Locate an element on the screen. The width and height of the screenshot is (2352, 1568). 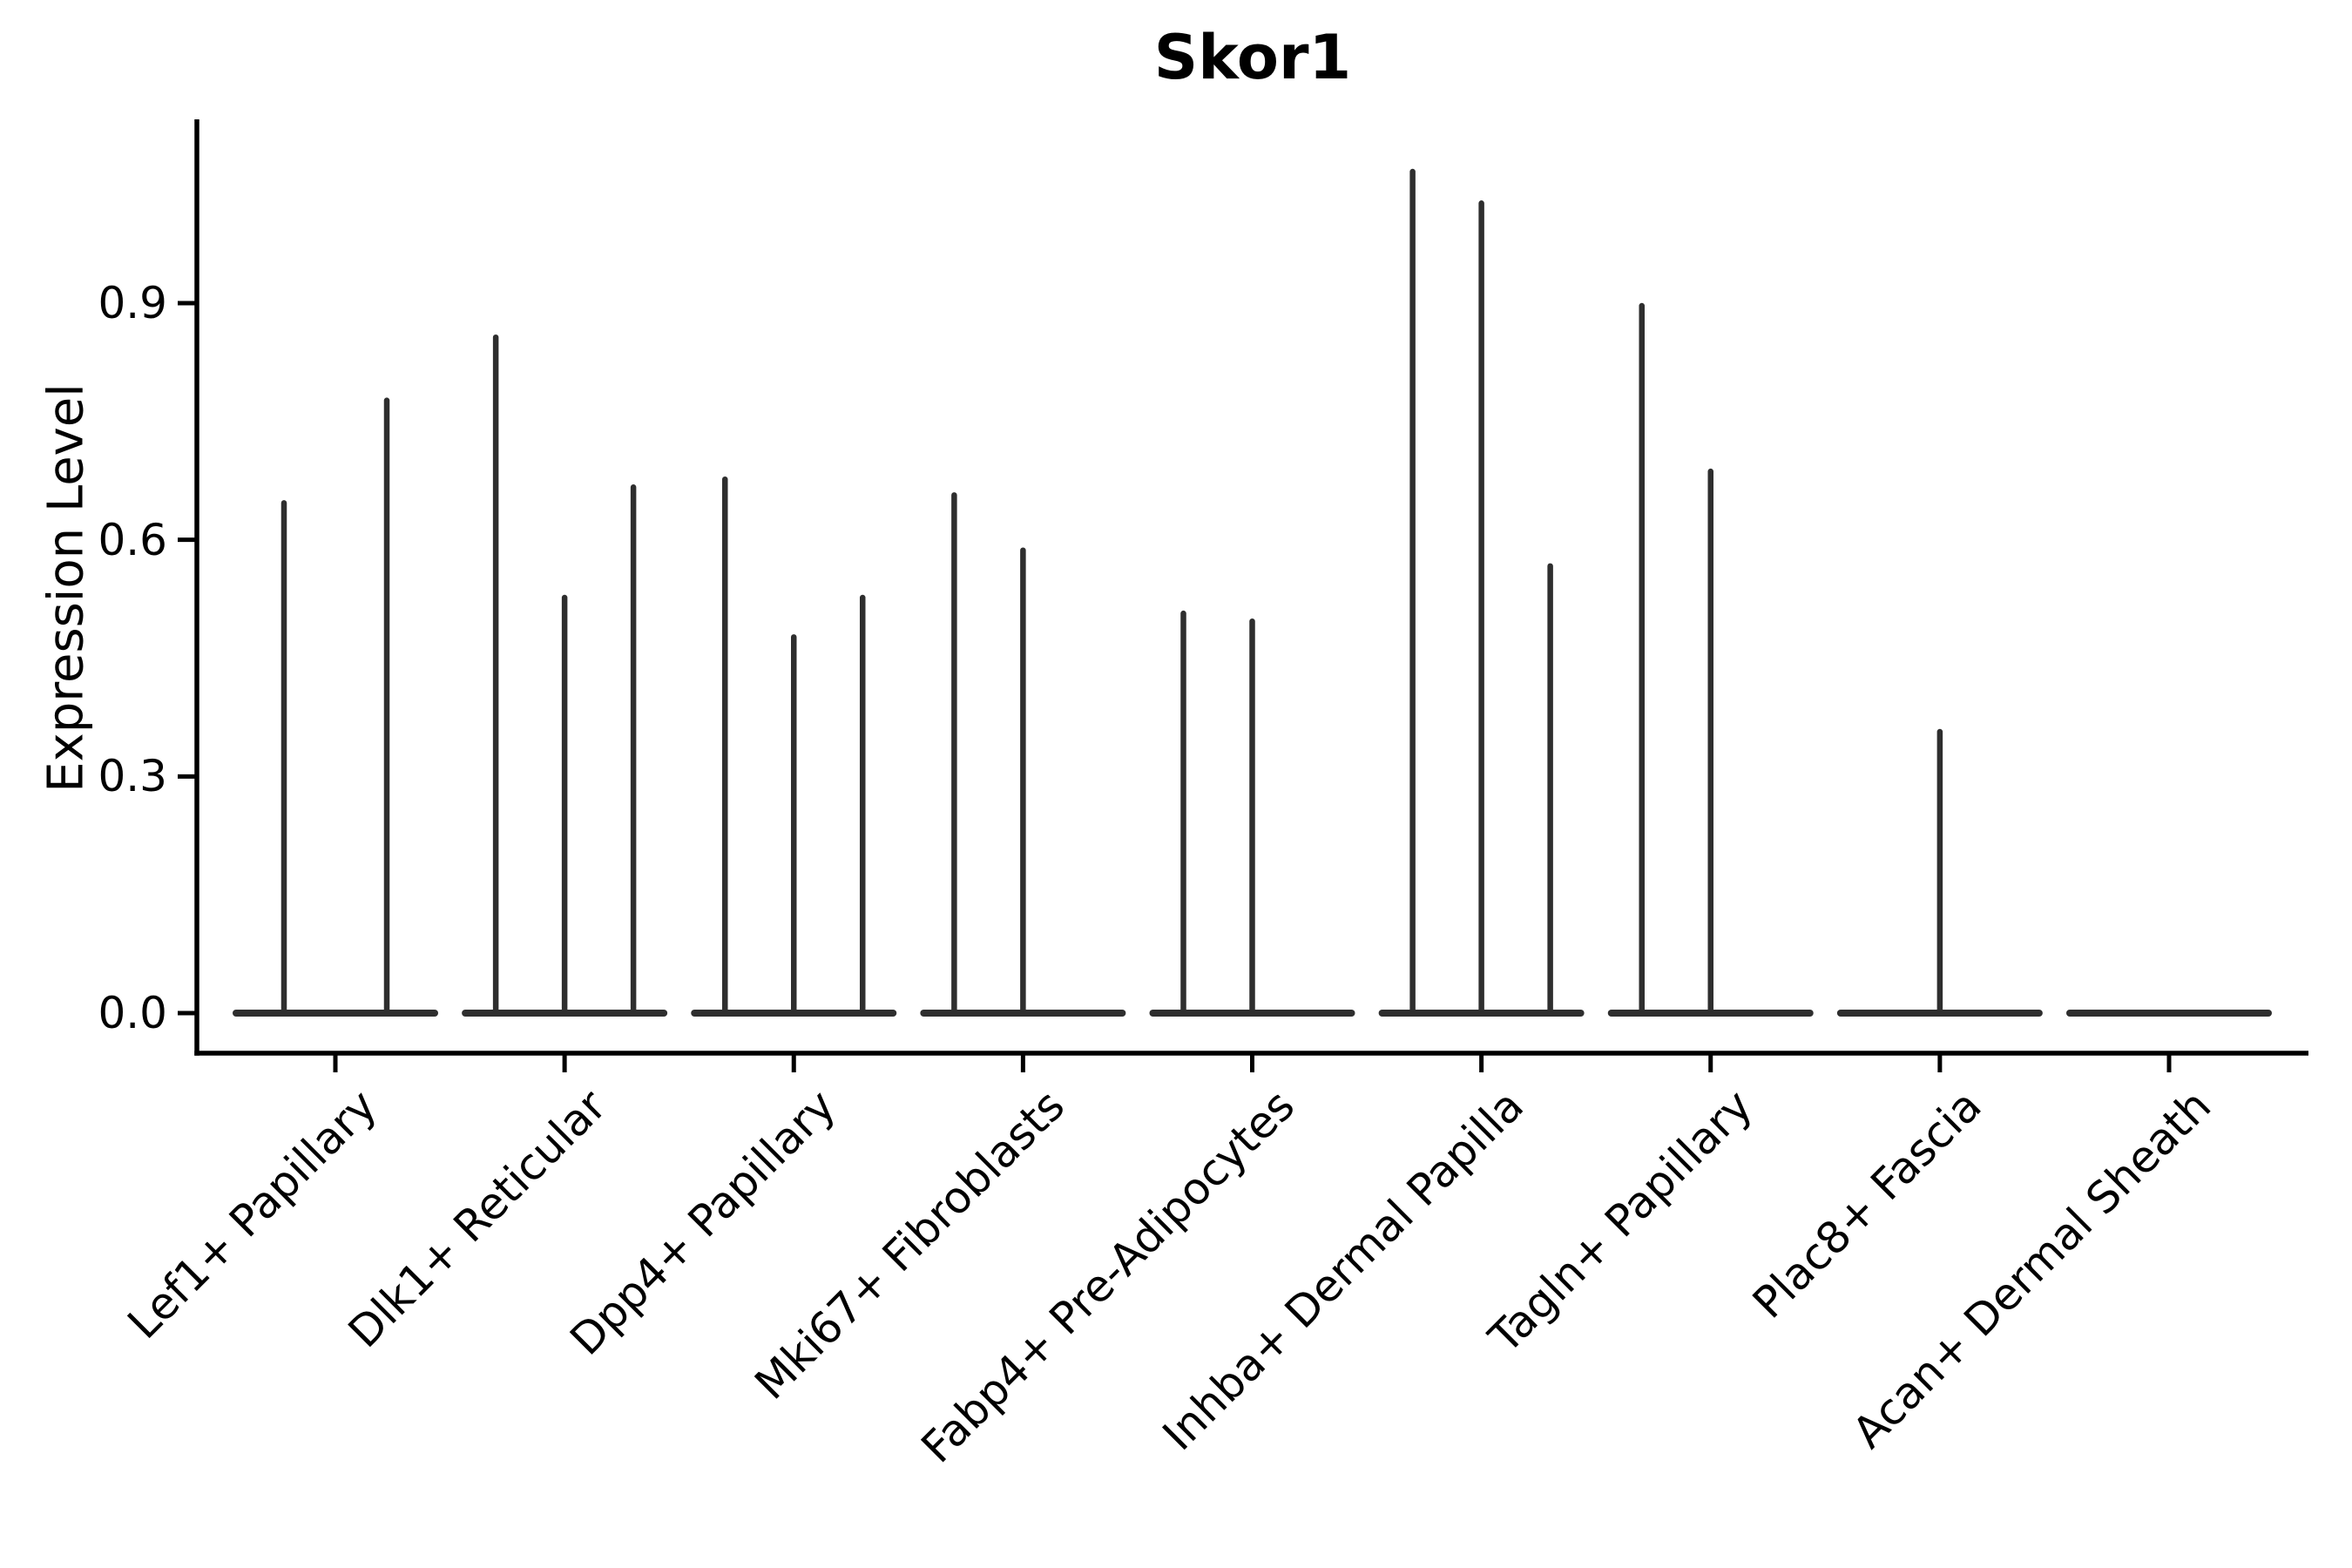
chart-title: Skor1 is located at coordinates (1252, 58).